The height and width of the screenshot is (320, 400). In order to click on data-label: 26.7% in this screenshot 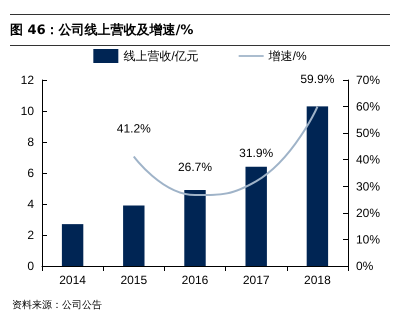, I will do `click(195, 167)`.